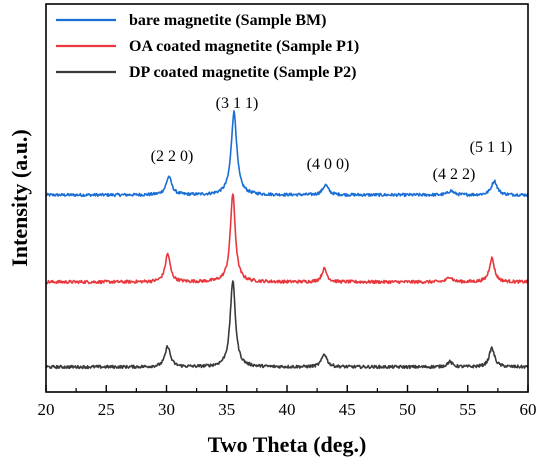 This screenshot has width=540, height=463. Describe the element at coordinates (467, 409) in the screenshot. I see `x-tick-label: 55` at that location.